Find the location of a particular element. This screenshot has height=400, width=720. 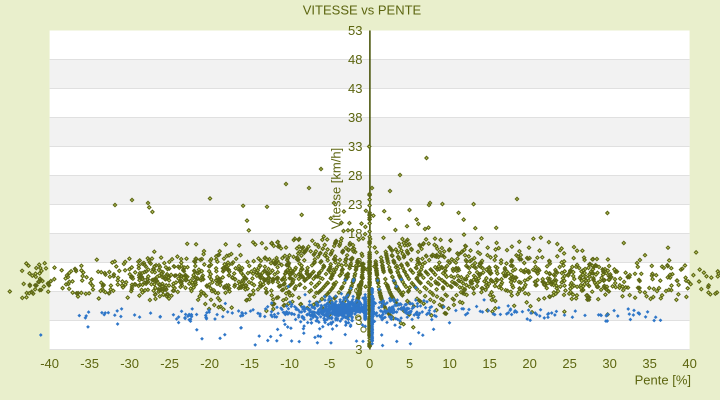

svg-text: 30 is located at coordinates (609, 363).